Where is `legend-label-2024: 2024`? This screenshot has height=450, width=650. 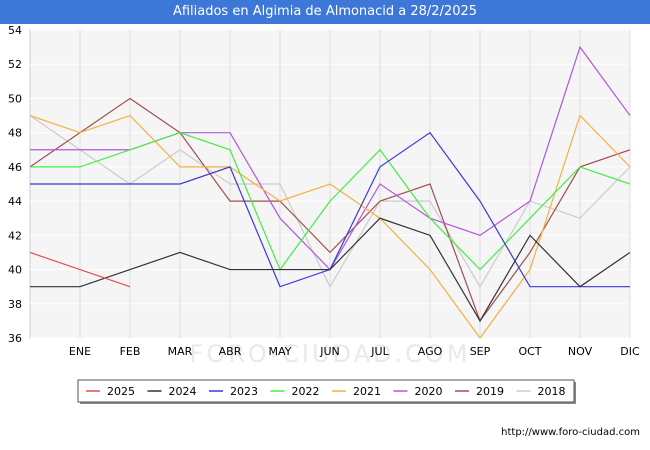 legend-label-2024: 2024 is located at coordinates (183, 391).